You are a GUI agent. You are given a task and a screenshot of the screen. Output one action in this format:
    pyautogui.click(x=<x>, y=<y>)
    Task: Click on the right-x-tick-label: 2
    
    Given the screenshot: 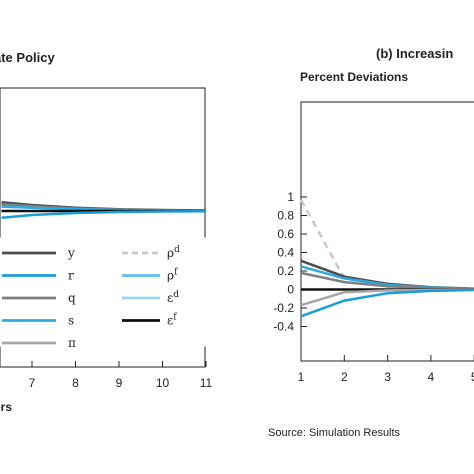 What is the action you would take?
    pyautogui.click(x=344, y=377)
    